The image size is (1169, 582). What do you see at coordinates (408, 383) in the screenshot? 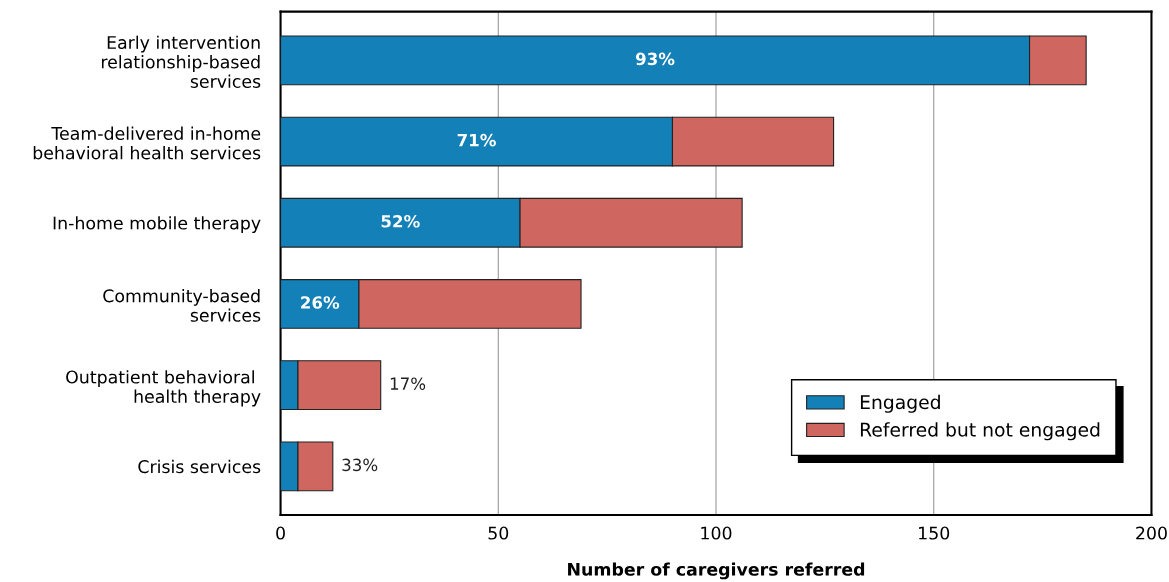
I see `annotation: 17%` at bounding box center [408, 383].